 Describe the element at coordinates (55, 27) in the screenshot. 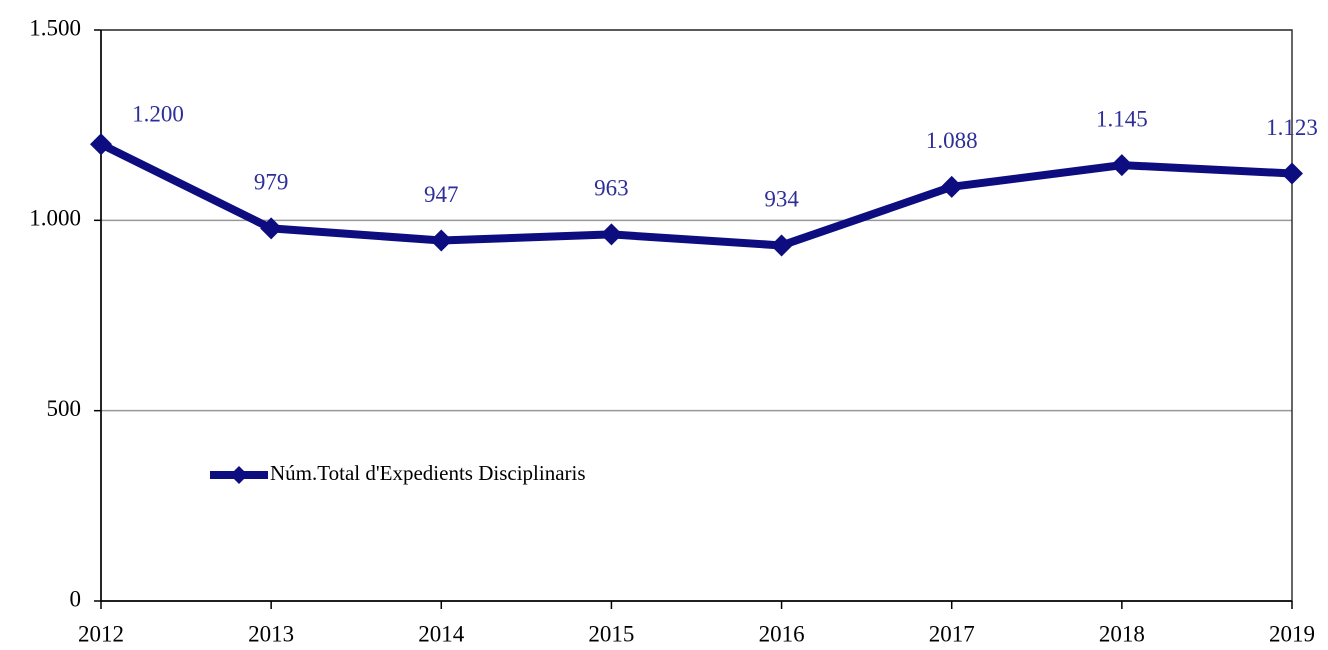

I see `y-tick-label: 1.500` at that location.